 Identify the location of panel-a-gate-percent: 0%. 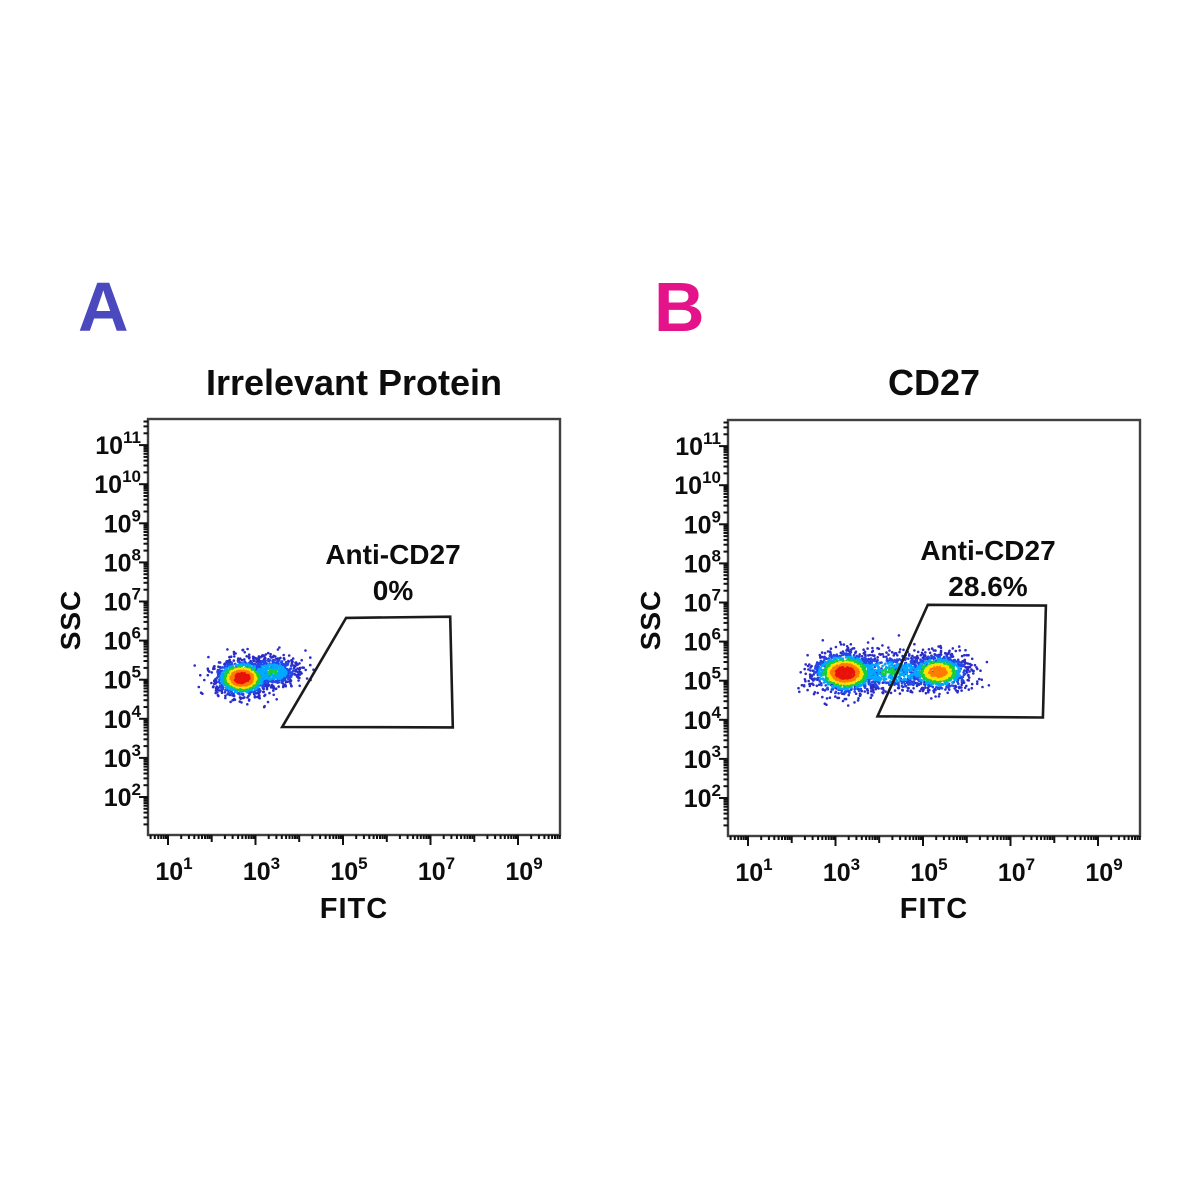
(393, 590).